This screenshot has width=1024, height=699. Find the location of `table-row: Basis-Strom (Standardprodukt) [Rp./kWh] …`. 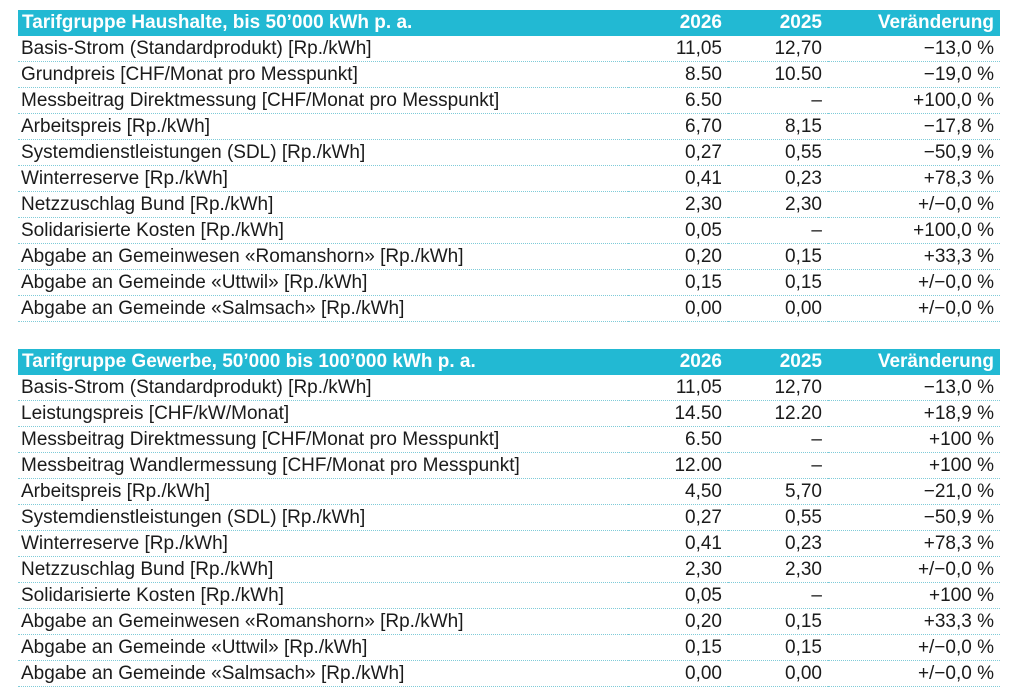

table-row: Basis-Strom (Standardprodukt) [Rp./kWh] … is located at coordinates (509, 49).